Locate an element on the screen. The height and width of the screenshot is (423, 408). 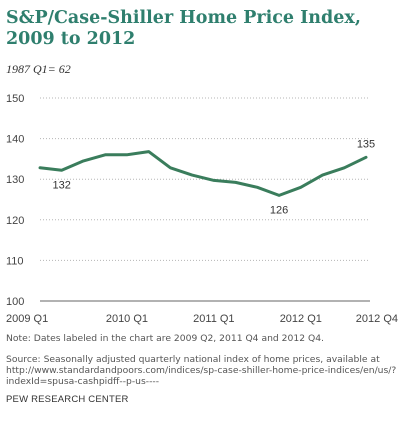
x-tick-label: 2011 Q1 is located at coordinates (213, 319).